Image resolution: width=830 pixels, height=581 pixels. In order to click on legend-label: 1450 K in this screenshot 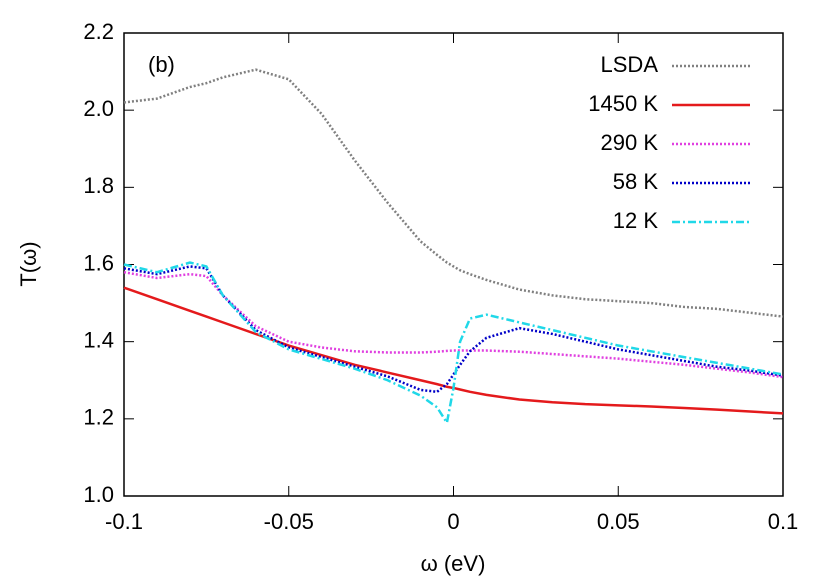, I will do `click(623, 103)`.